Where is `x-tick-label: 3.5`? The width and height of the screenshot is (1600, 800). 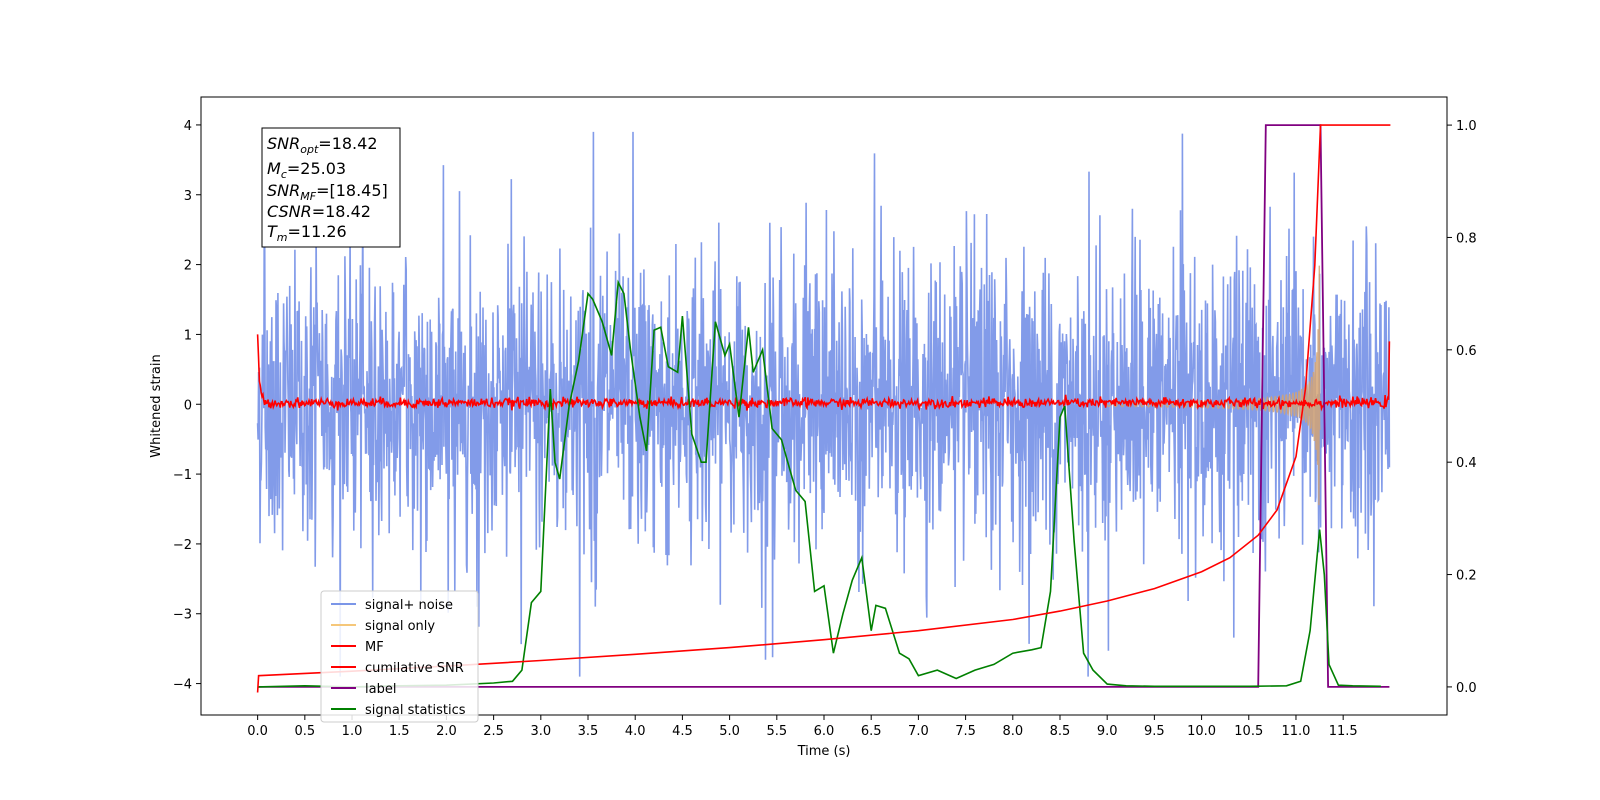 x-tick-label: 3.5 is located at coordinates (588, 731).